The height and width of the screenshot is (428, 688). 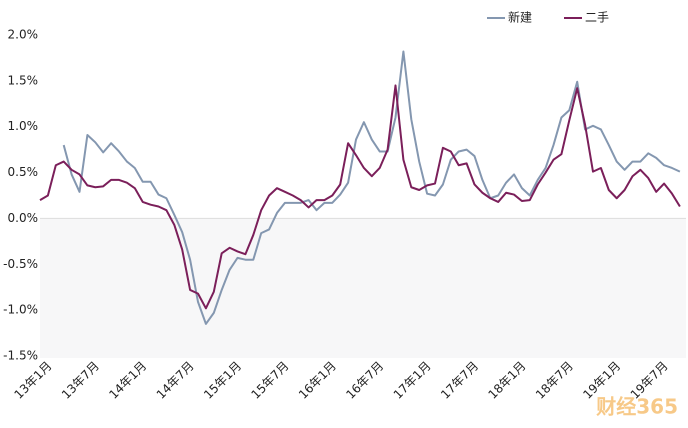 I want to click on y-tick-label: -0.5%, so click(x=20, y=264).